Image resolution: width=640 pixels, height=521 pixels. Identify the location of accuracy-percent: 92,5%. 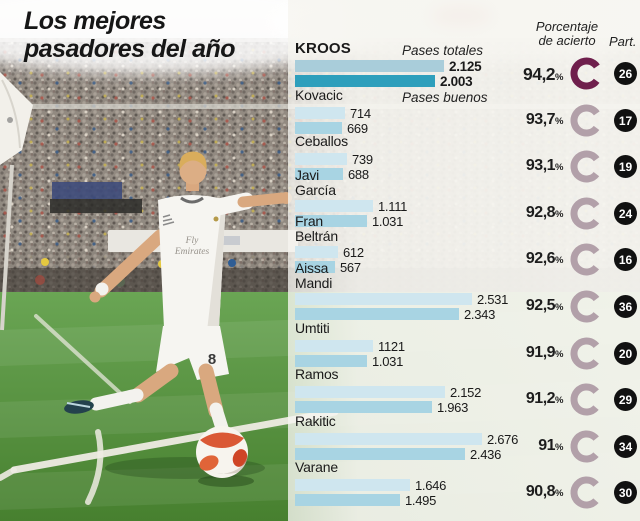
(544, 305).